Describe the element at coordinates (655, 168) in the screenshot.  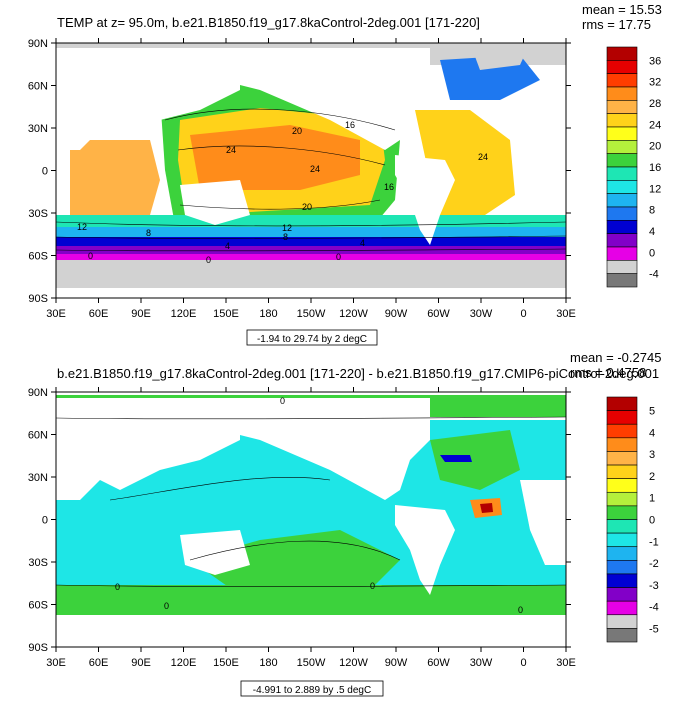
I see `colorbar-label: 16` at that location.